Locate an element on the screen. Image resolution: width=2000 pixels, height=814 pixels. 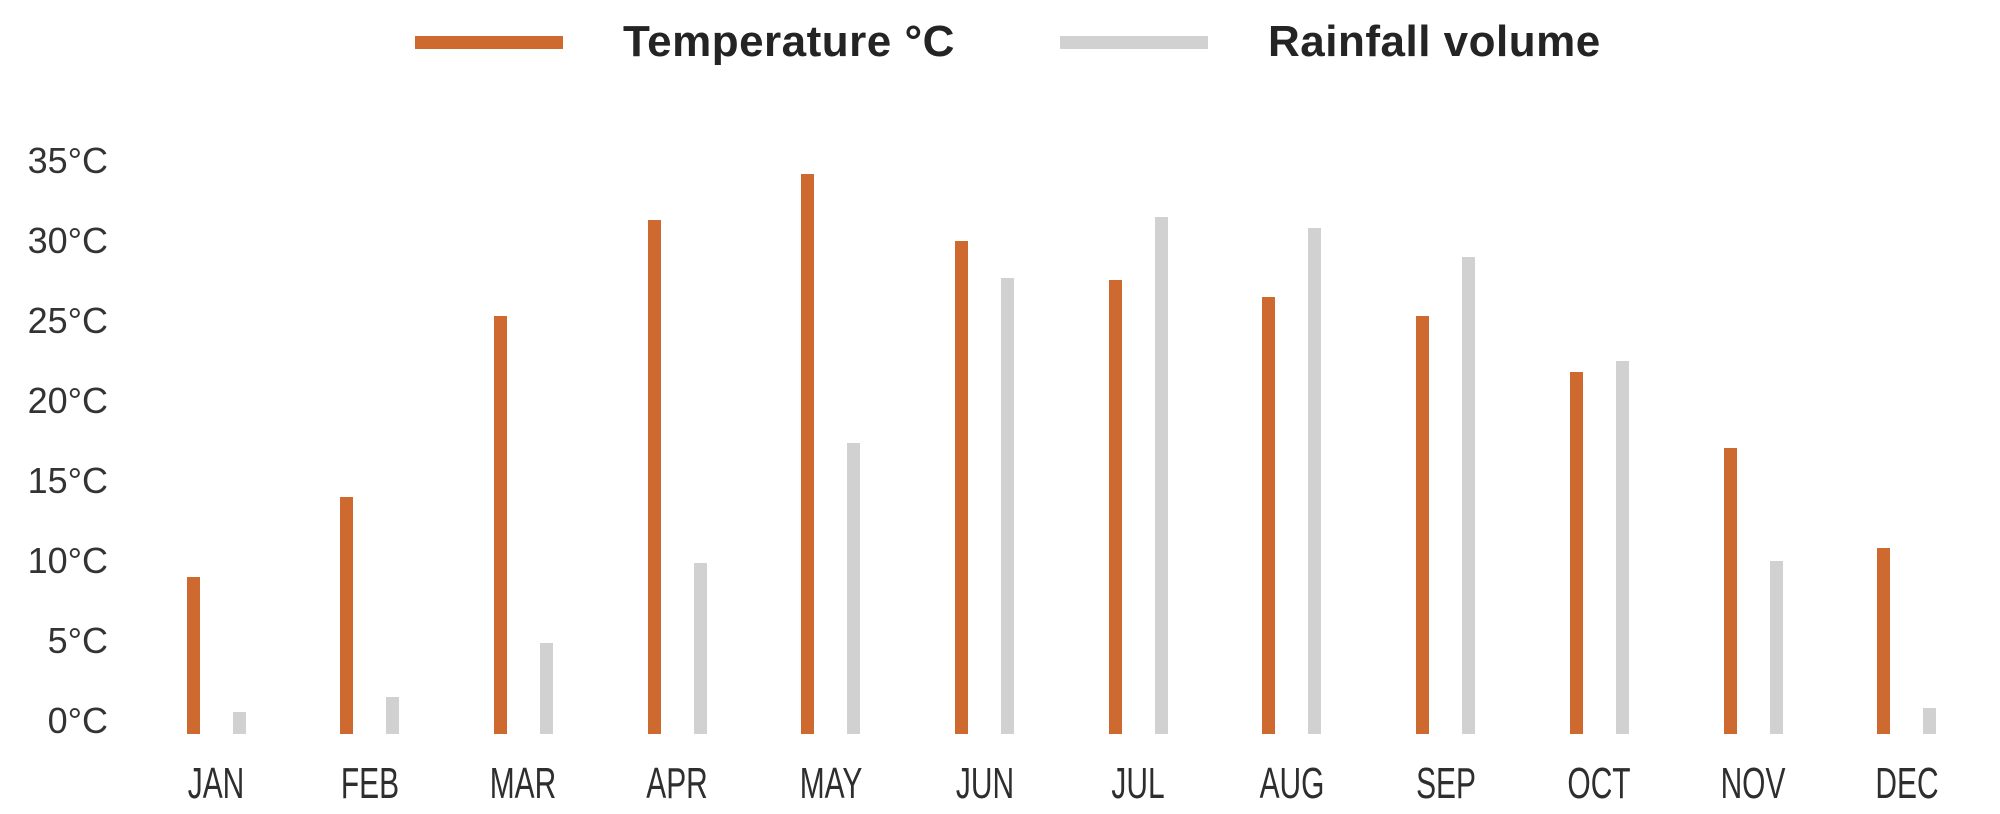
temperature-bar-jun is located at coordinates (961, 487).